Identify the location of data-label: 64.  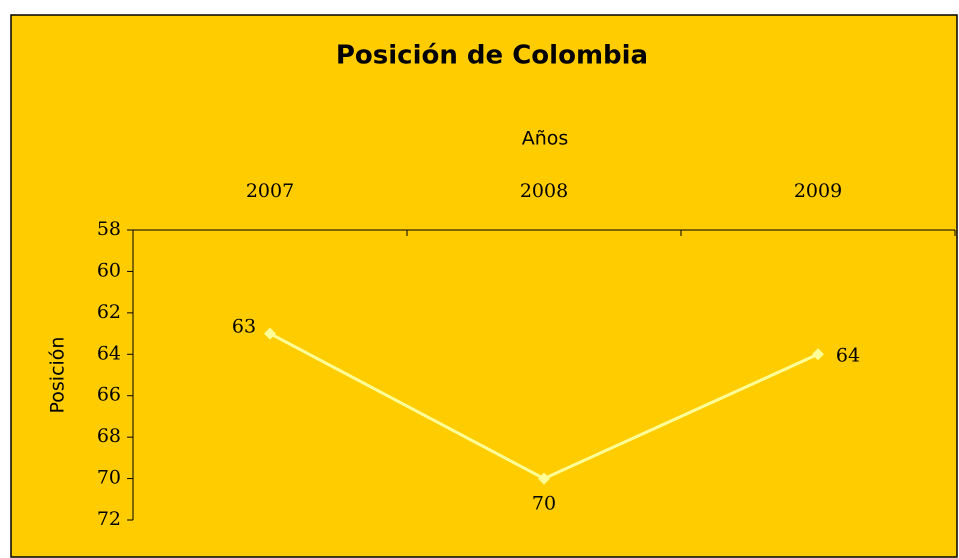
(848, 355).